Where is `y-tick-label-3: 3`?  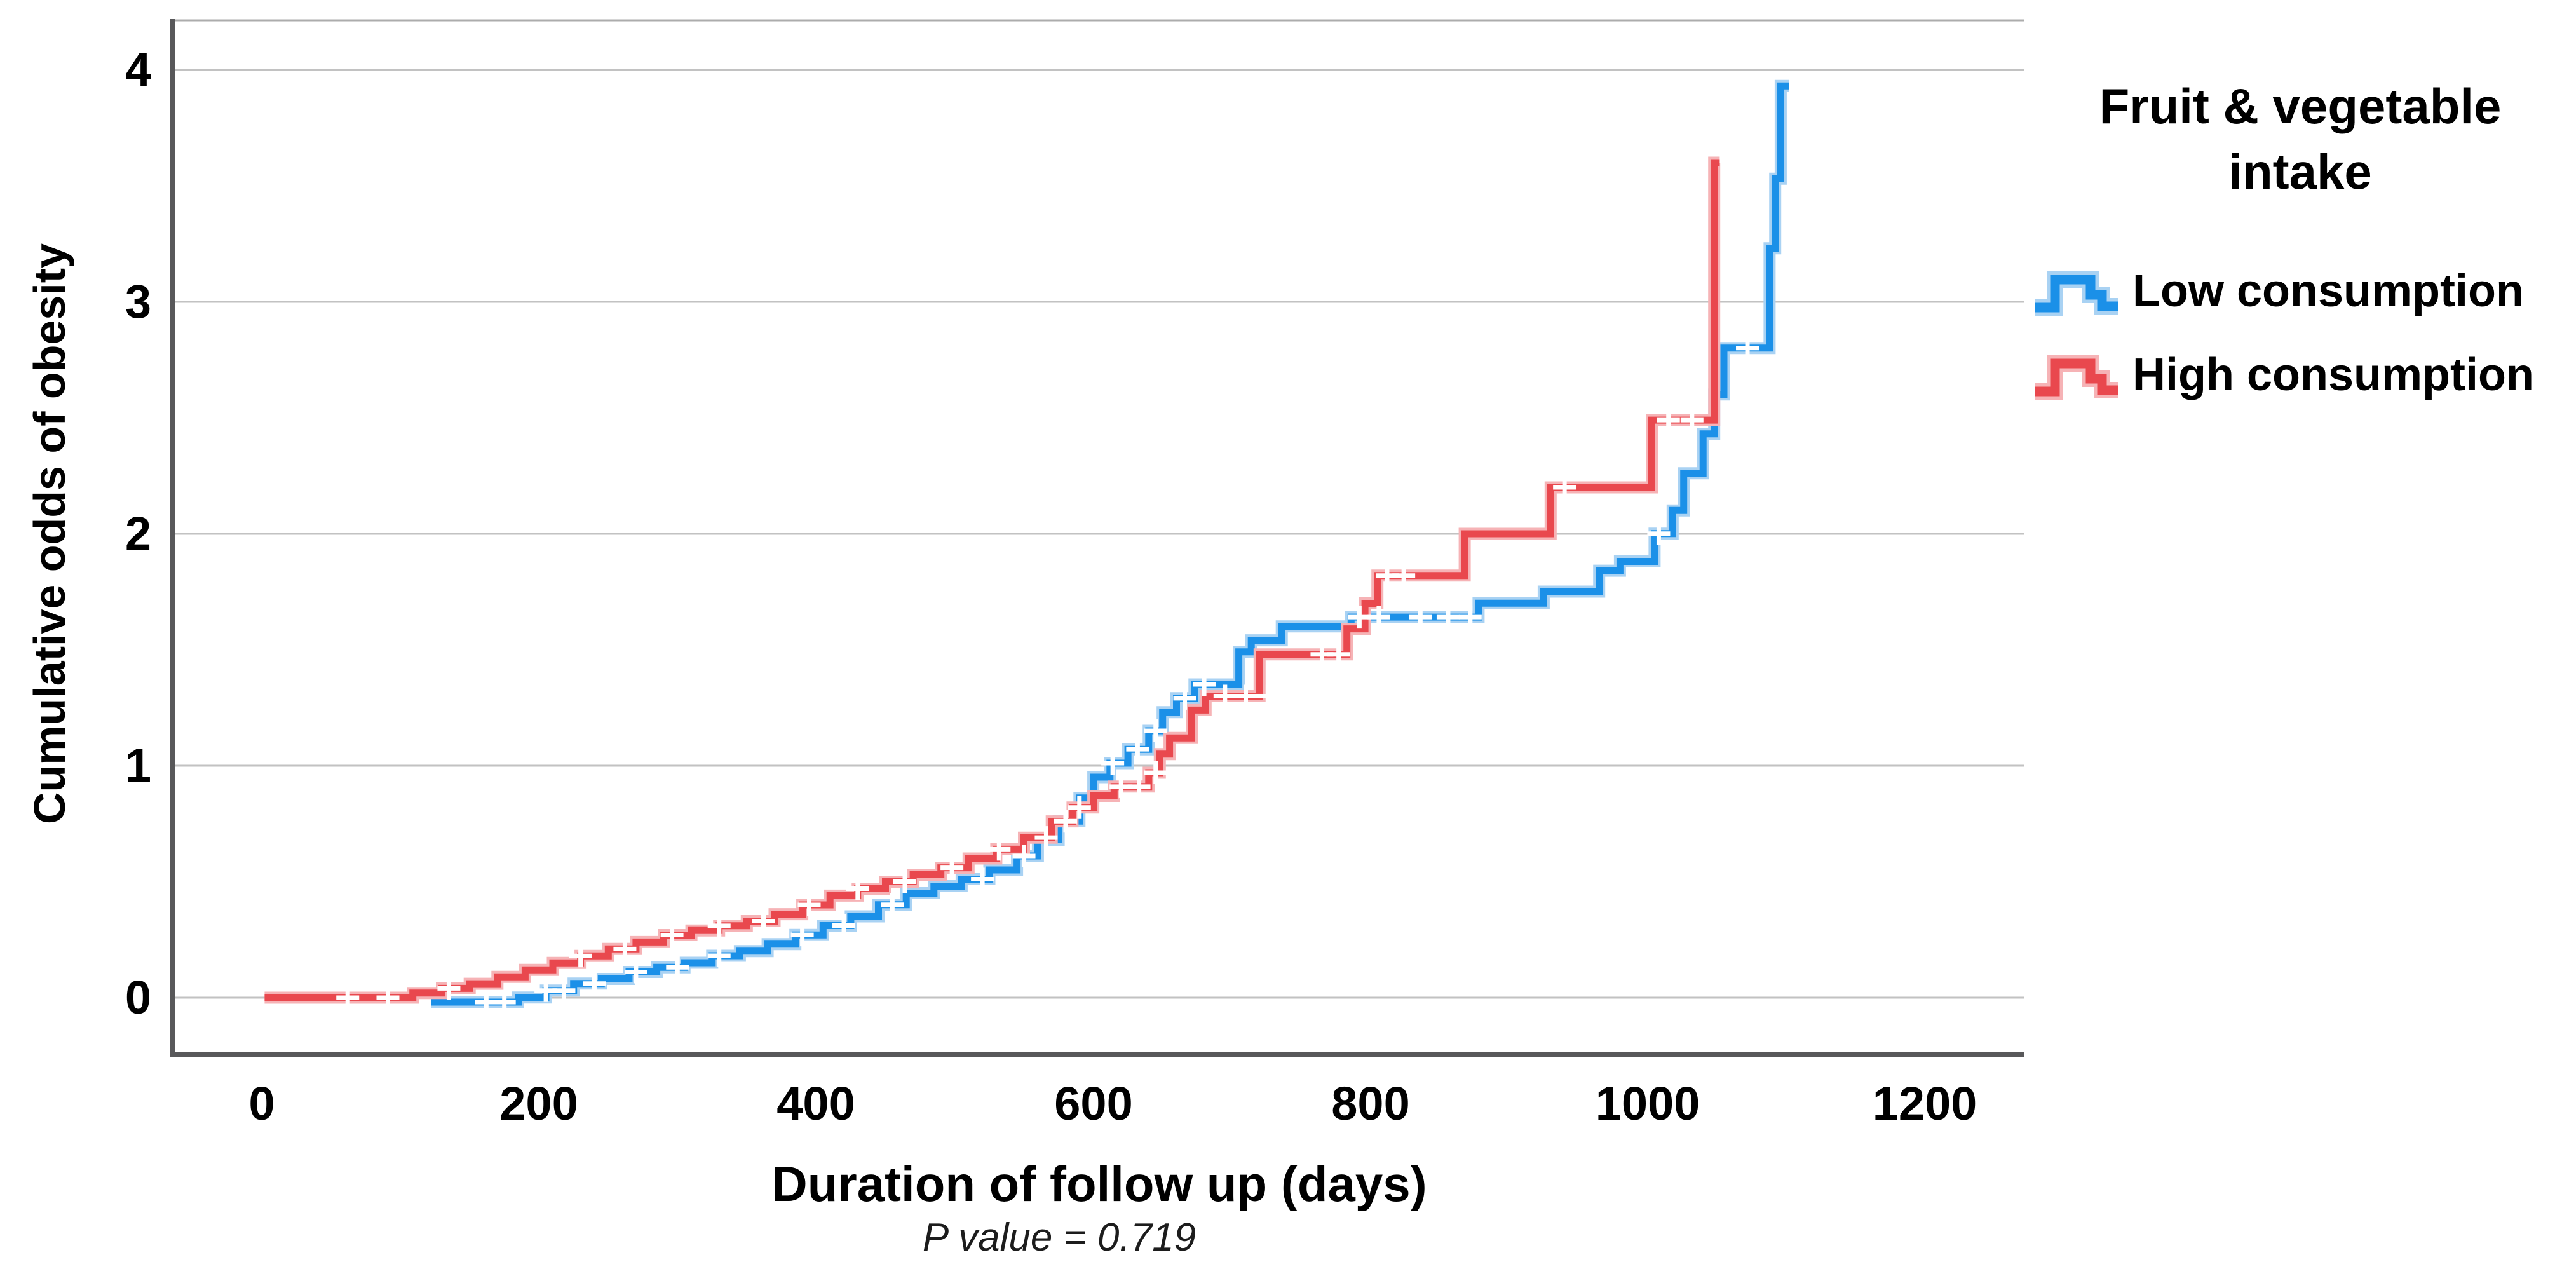
y-tick-label-3: 3 is located at coordinates (138, 301).